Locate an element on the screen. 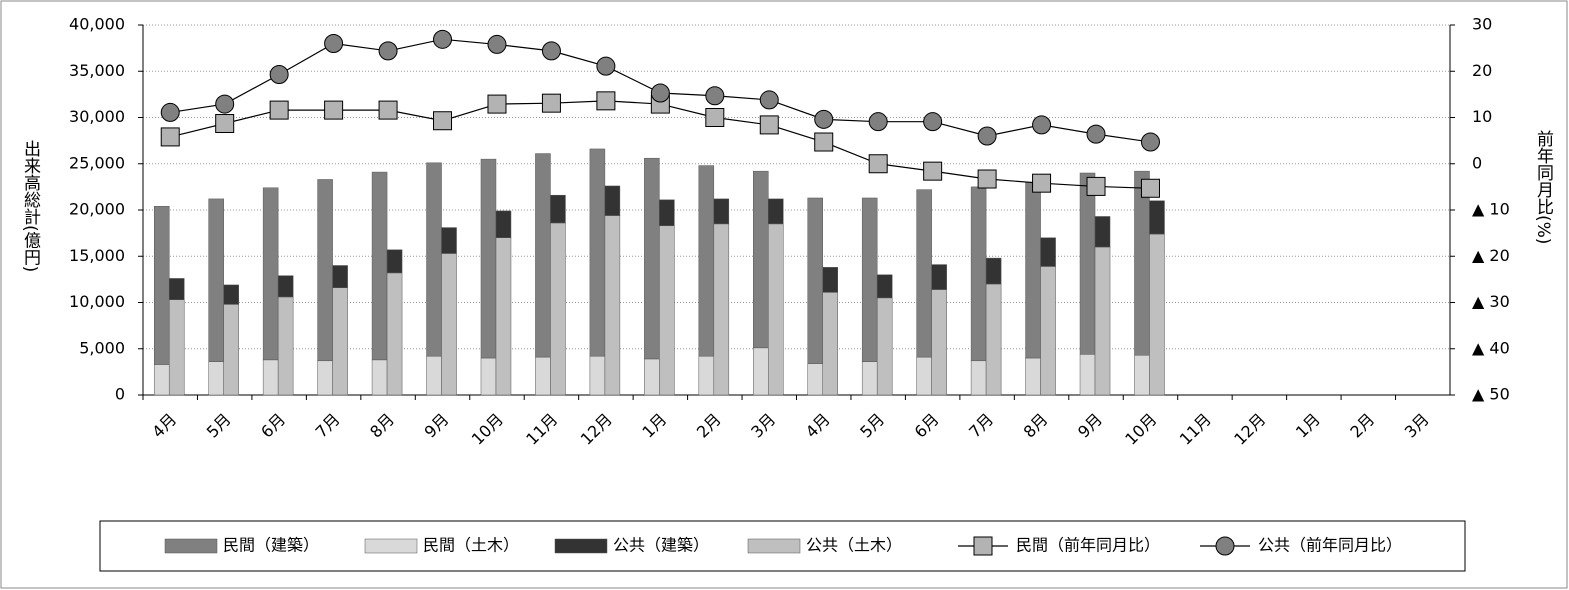 This screenshot has height=590, width=1569. legend-label: 民間（前年同月比） is located at coordinates (1088, 545).